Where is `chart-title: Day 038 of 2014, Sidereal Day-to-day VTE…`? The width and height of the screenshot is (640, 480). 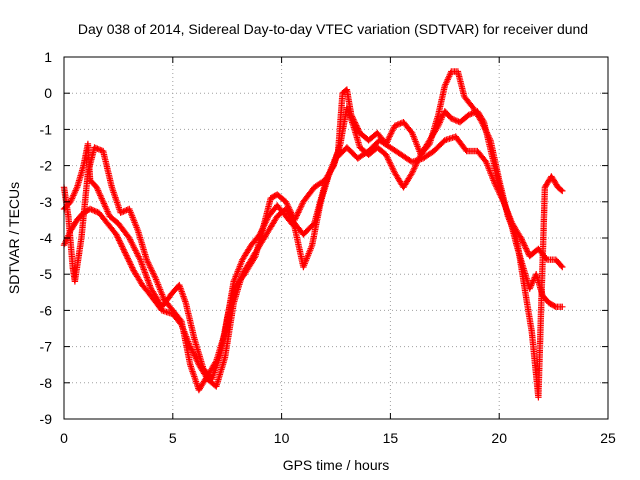
chart-title: Day 038 of 2014, Sidereal Day-to-day VTE… is located at coordinates (333, 29).